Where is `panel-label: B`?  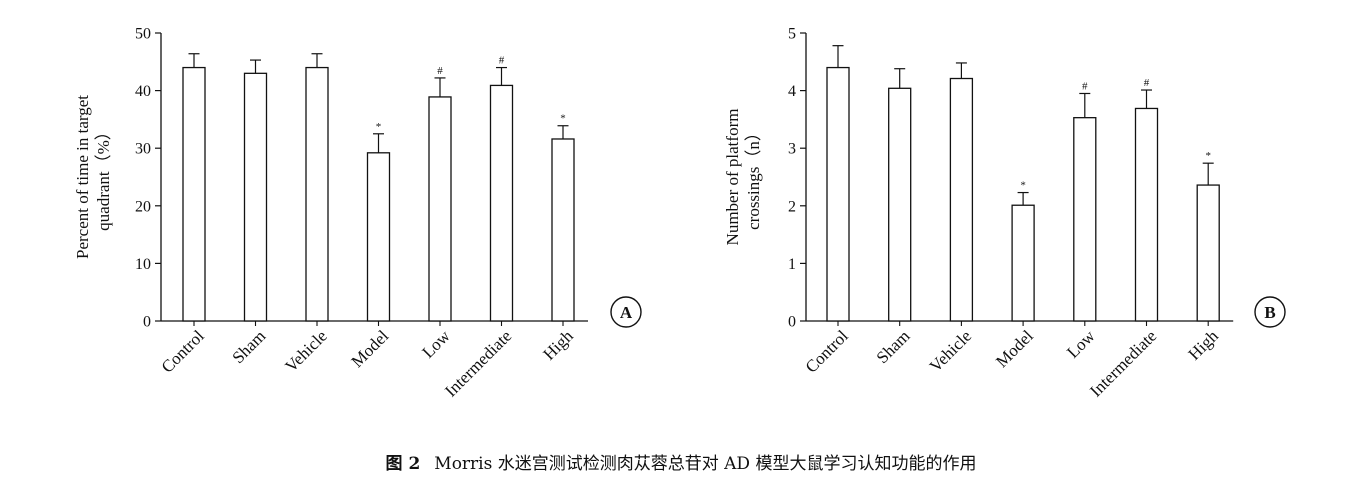
panel-label: B is located at coordinates (1269, 312).